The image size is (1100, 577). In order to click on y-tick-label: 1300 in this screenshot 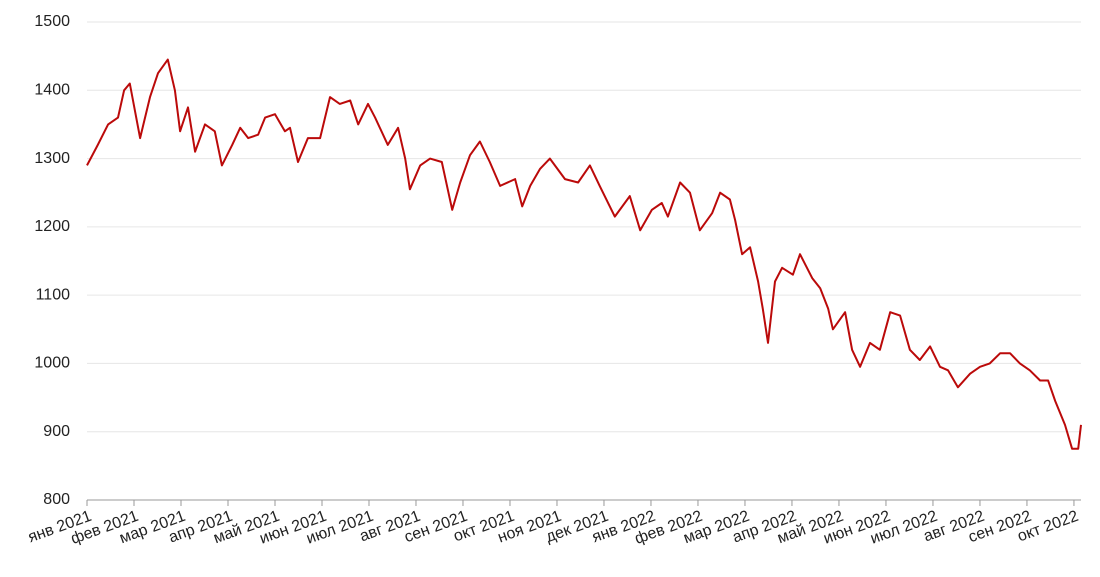, I will do `click(52, 158)`.